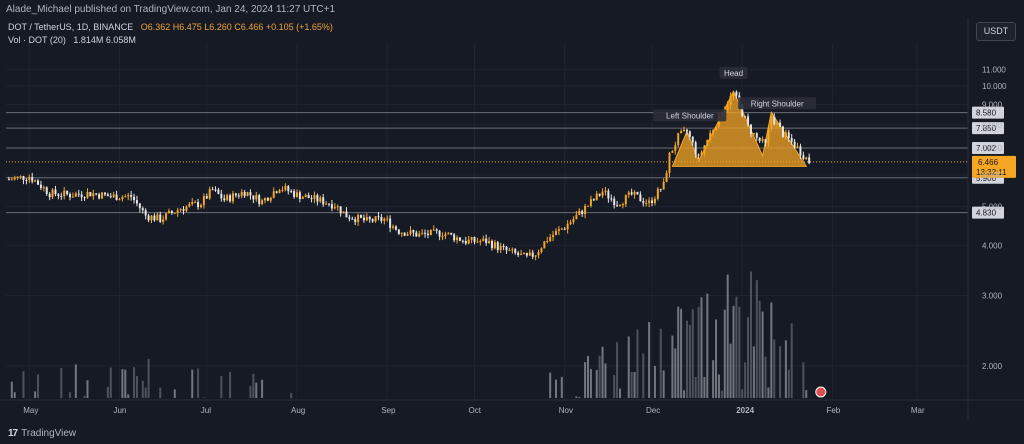  Describe the element at coordinates (988, 162) in the screenshot. I see `current-price-label: 6.466` at that location.